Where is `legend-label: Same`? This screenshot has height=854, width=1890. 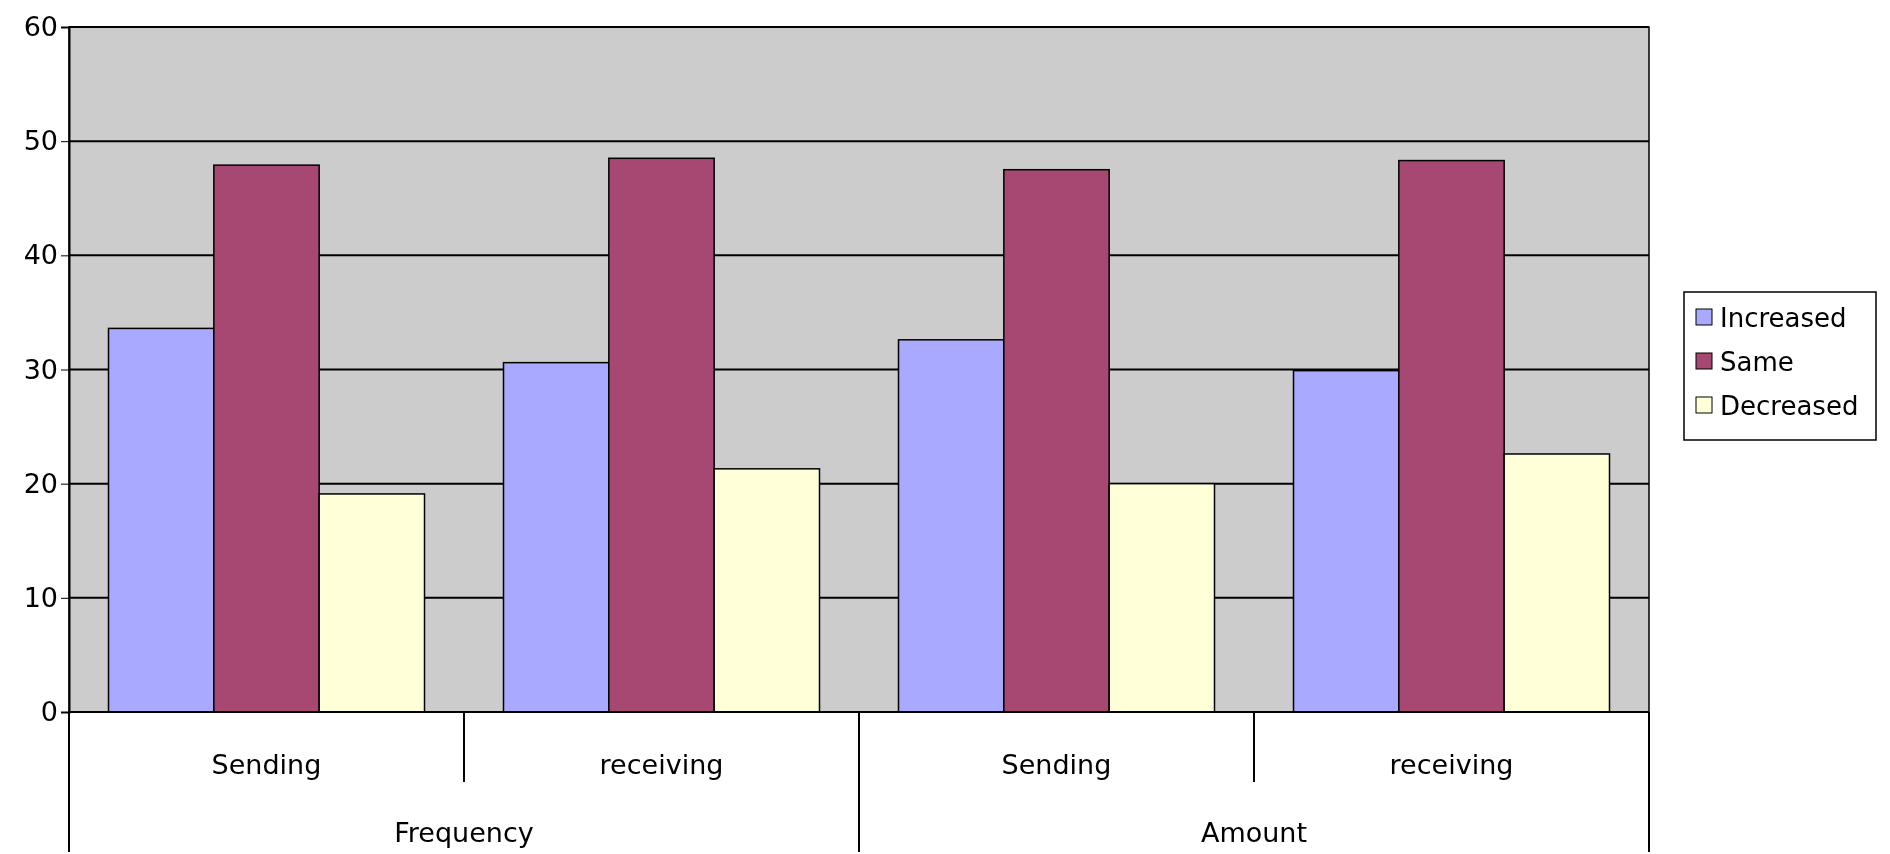
legend-label: Same is located at coordinates (1757, 362).